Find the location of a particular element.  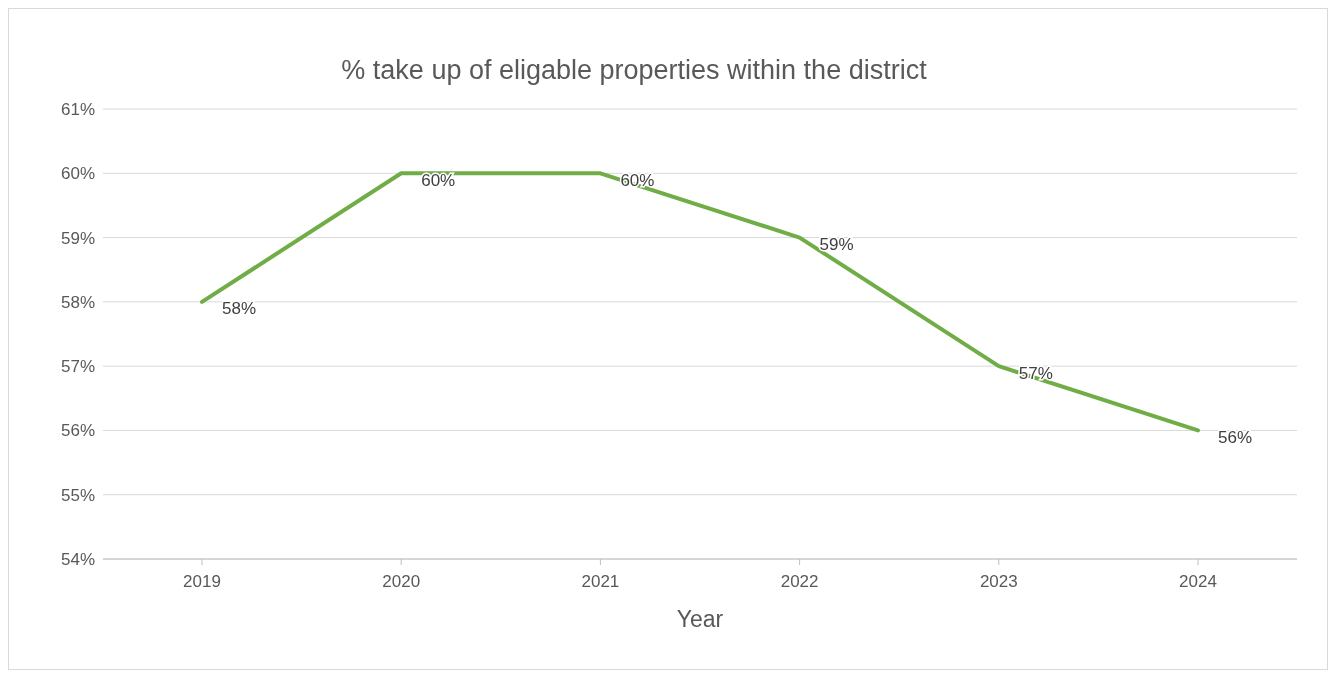

x-tick-label: 2019 is located at coordinates (202, 582).